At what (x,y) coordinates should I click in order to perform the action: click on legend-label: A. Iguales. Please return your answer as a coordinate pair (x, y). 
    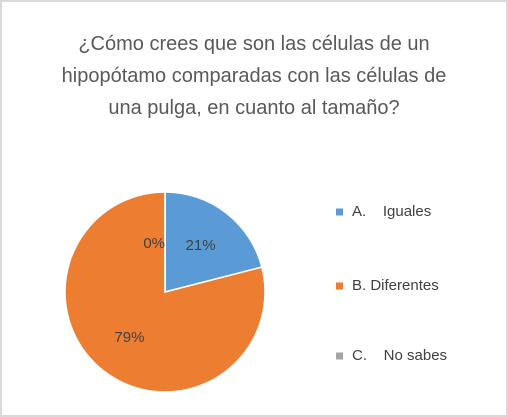
    Looking at the image, I should click on (391, 211).